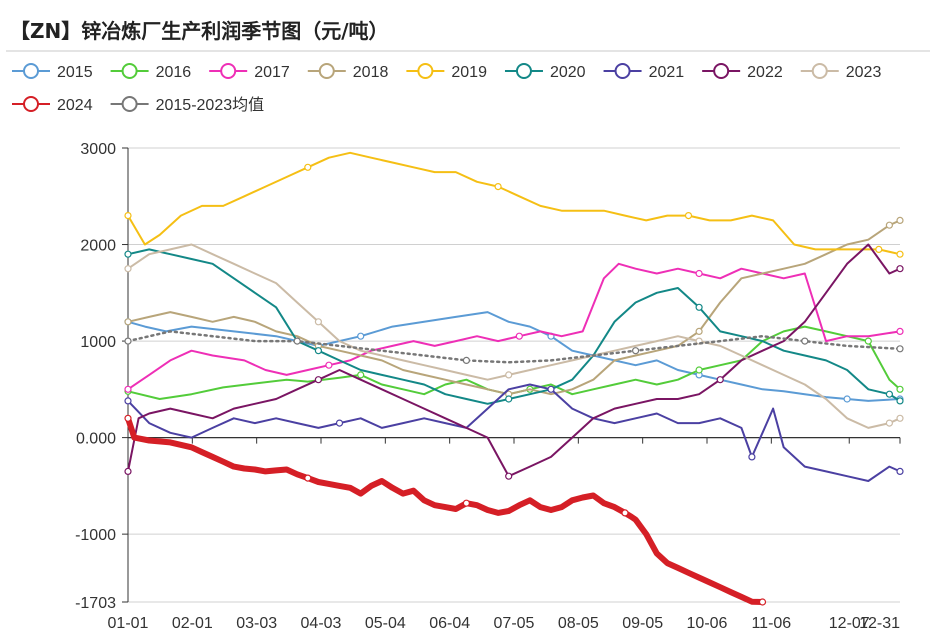 This screenshot has width=939, height=637. What do you see at coordinates (256, 623) in the screenshot?
I see `x-tick-label: 03-03` at bounding box center [256, 623].